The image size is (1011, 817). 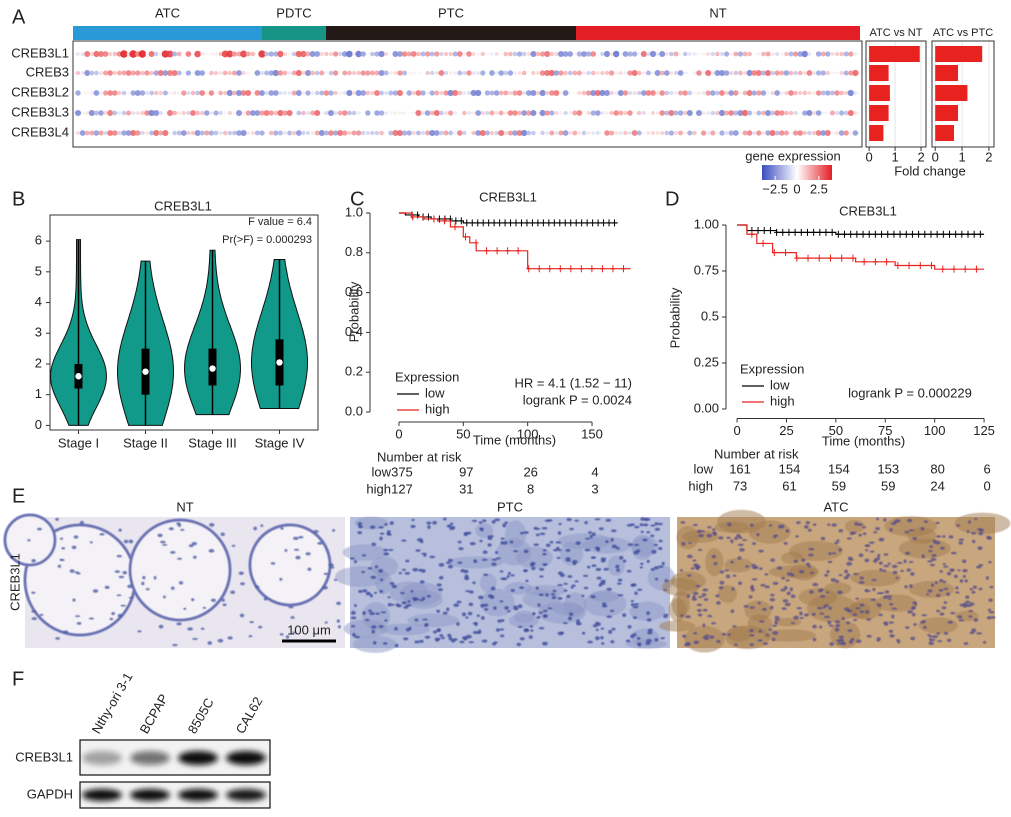 I want to click on group-label: NT, so click(x=717, y=12).